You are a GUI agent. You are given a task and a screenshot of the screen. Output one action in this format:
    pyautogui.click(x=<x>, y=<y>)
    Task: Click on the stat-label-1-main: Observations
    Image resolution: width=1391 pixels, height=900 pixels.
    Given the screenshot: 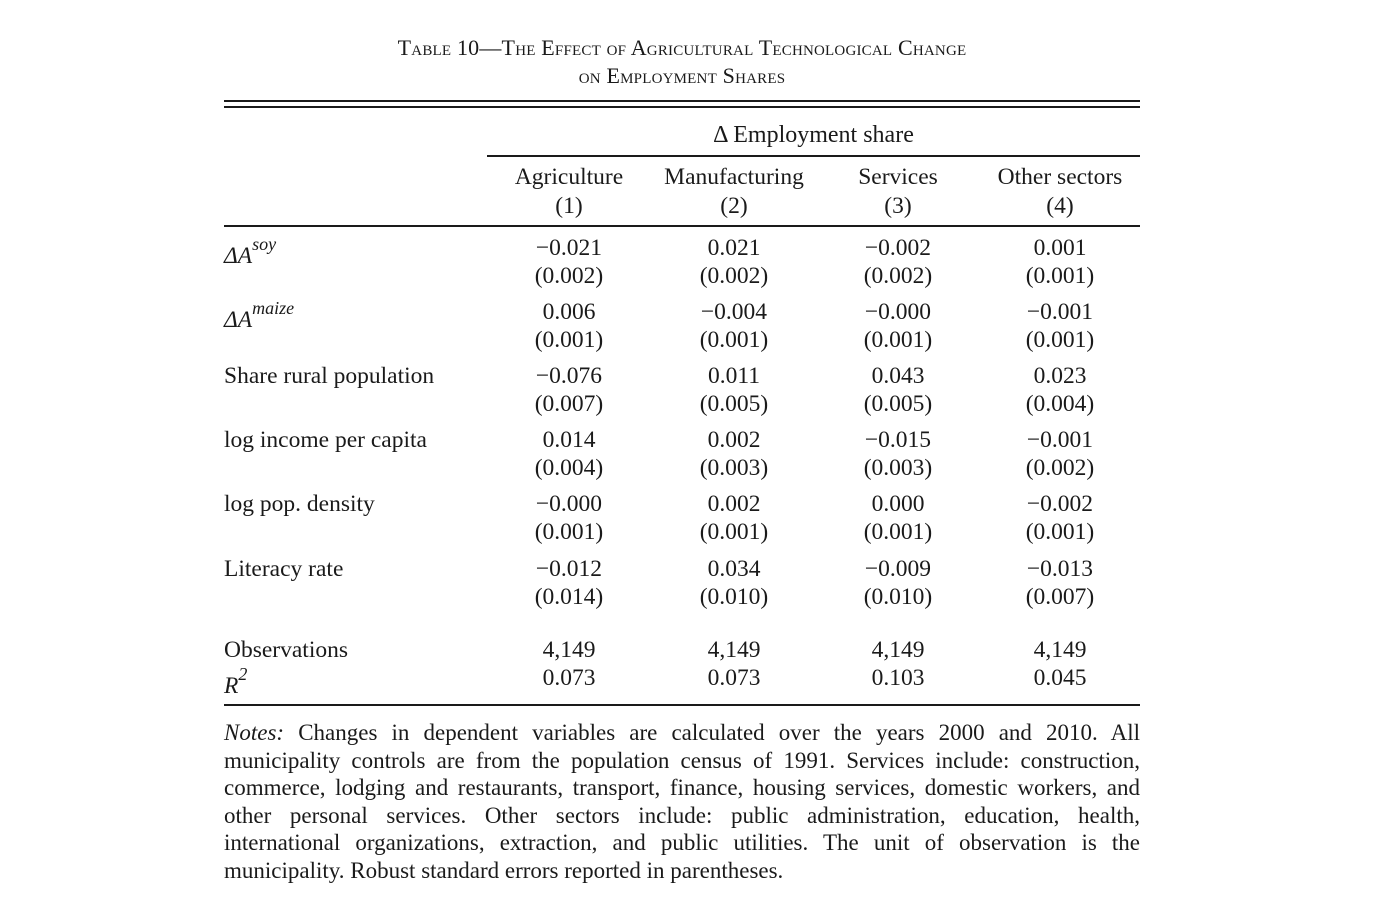 What is the action you would take?
    pyautogui.click(x=286, y=650)
    